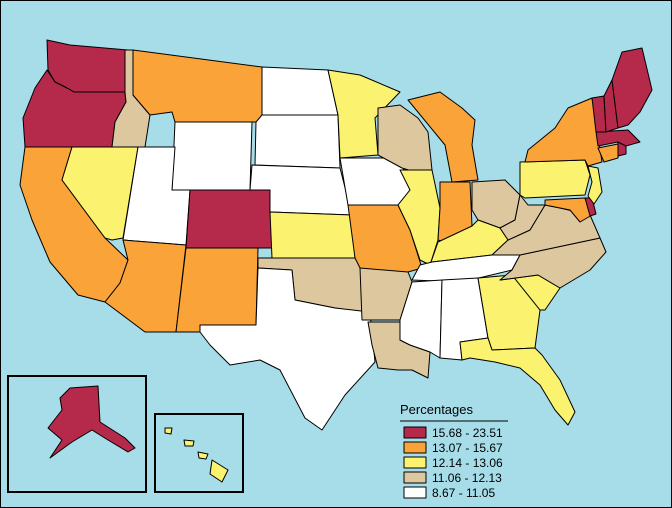 The image size is (672, 508). Describe the element at coordinates (91, 422) in the screenshot. I see `state-AK` at that location.